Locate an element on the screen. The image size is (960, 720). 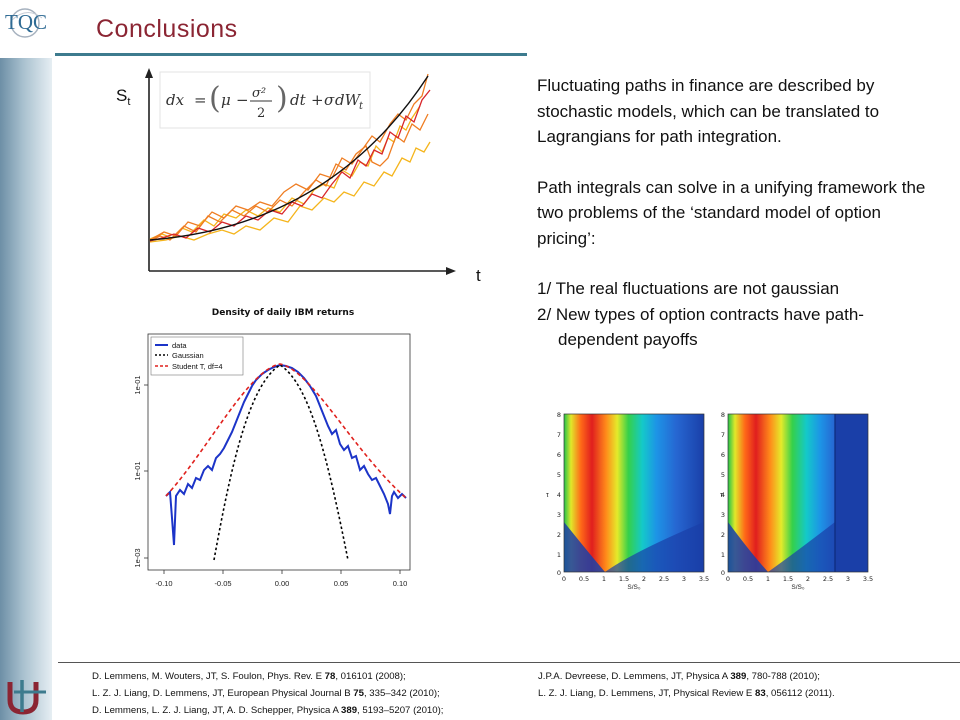
heatmap-left-y-ticks: 8 7 6 5 4 3 2 1 0 is located at coordinates (559, 494).